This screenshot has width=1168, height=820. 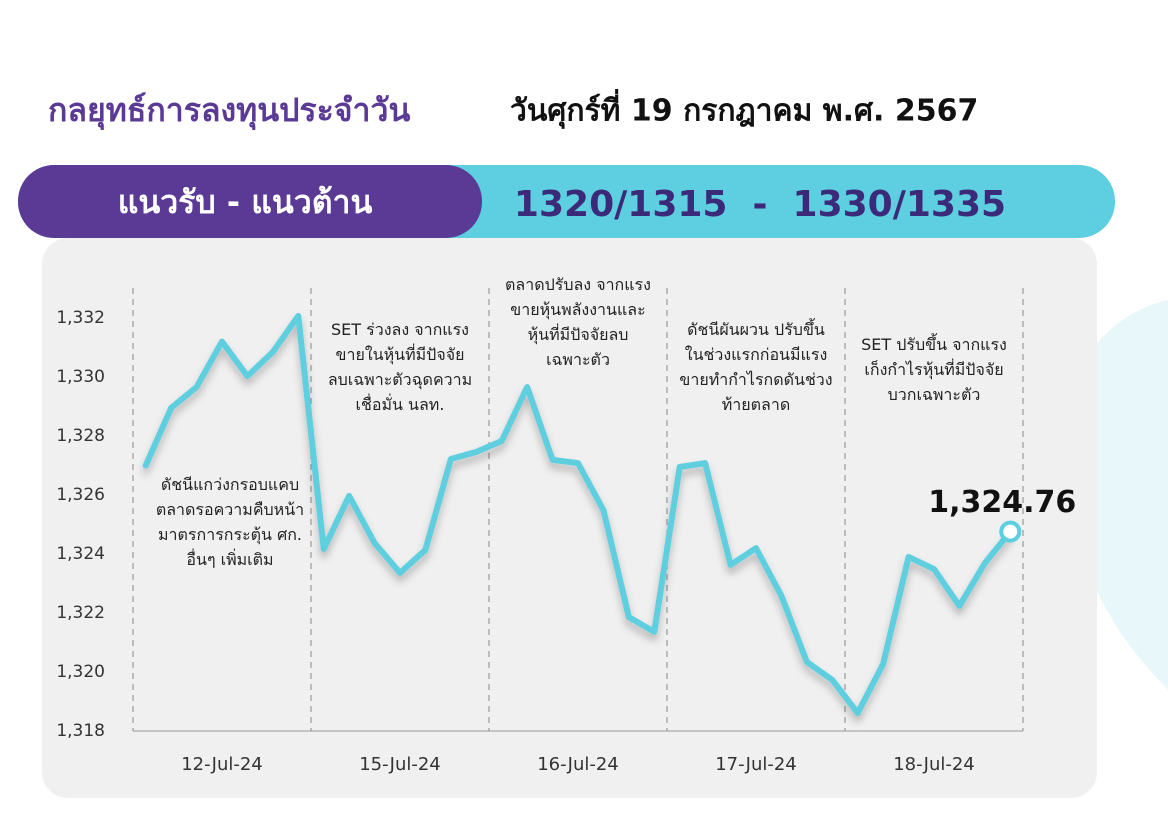 I want to click on y-tick-label: 1,326, so click(x=80, y=495).